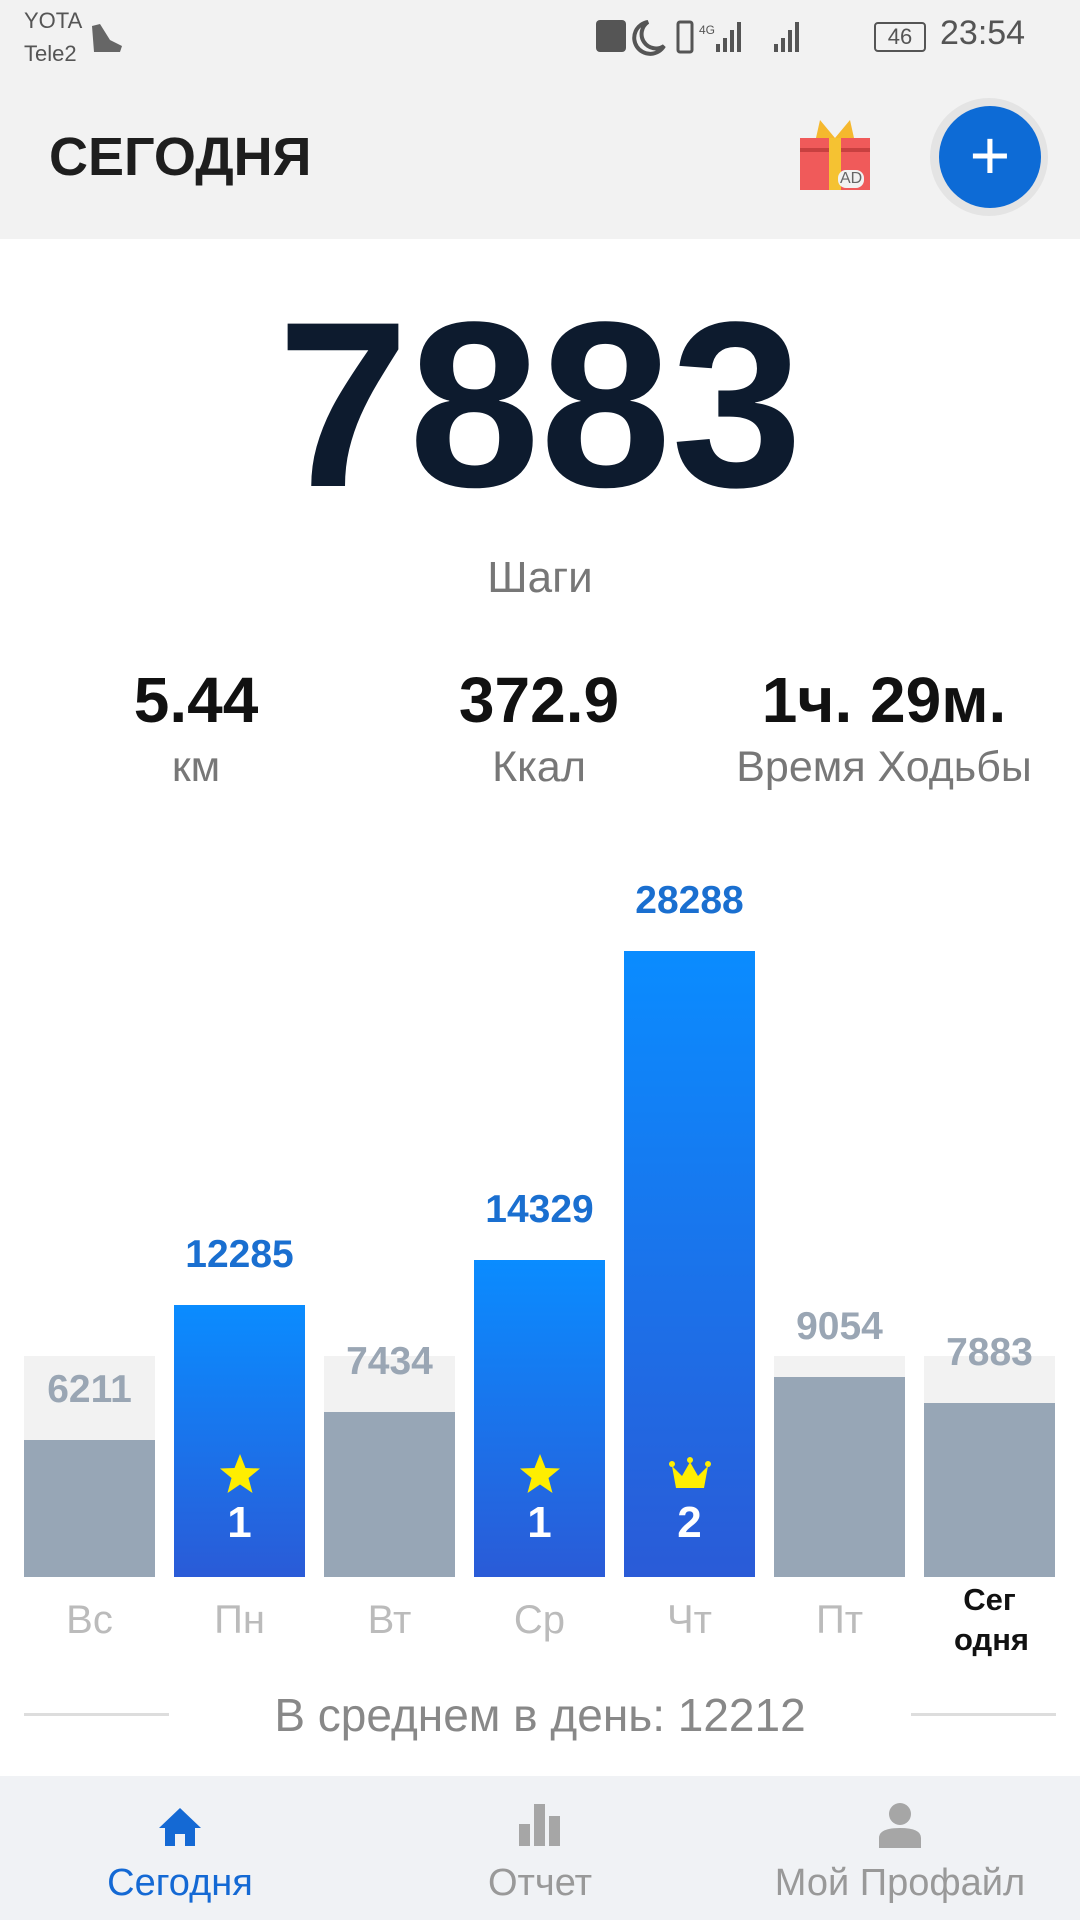  What do you see at coordinates (539, 1620) in the screenshot?
I see `day-label: Ср` at bounding box center [539, 1620].